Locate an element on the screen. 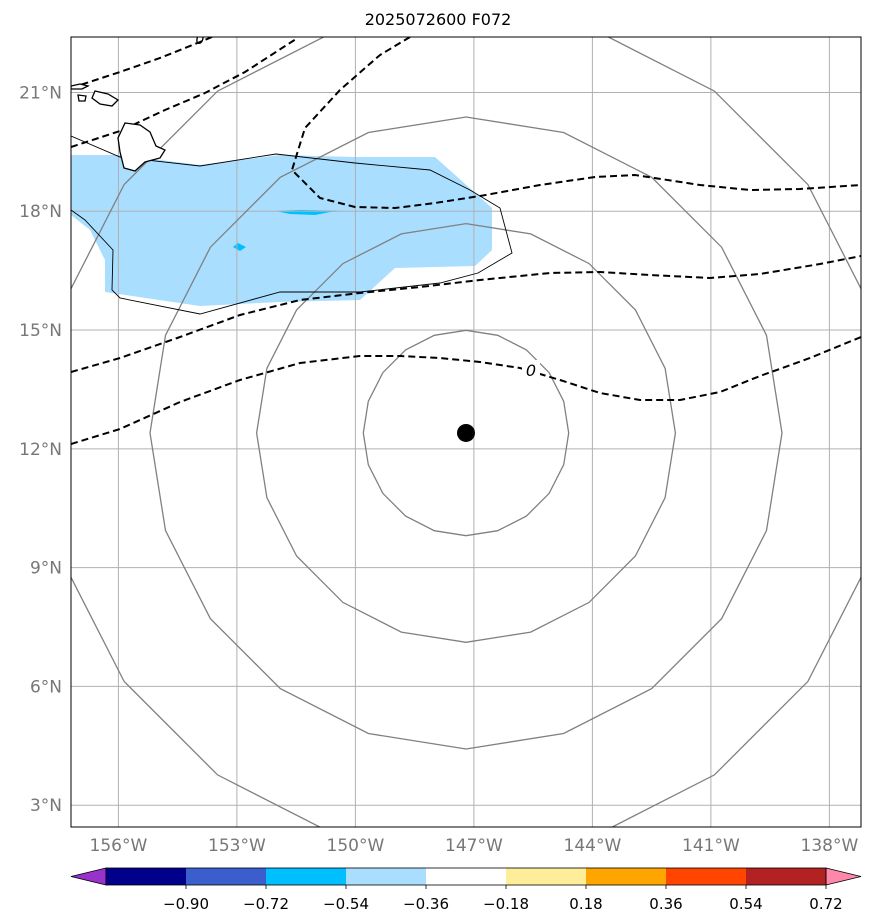  colorbar-tick-label: −0.90 is located at coordinates (186, 904).